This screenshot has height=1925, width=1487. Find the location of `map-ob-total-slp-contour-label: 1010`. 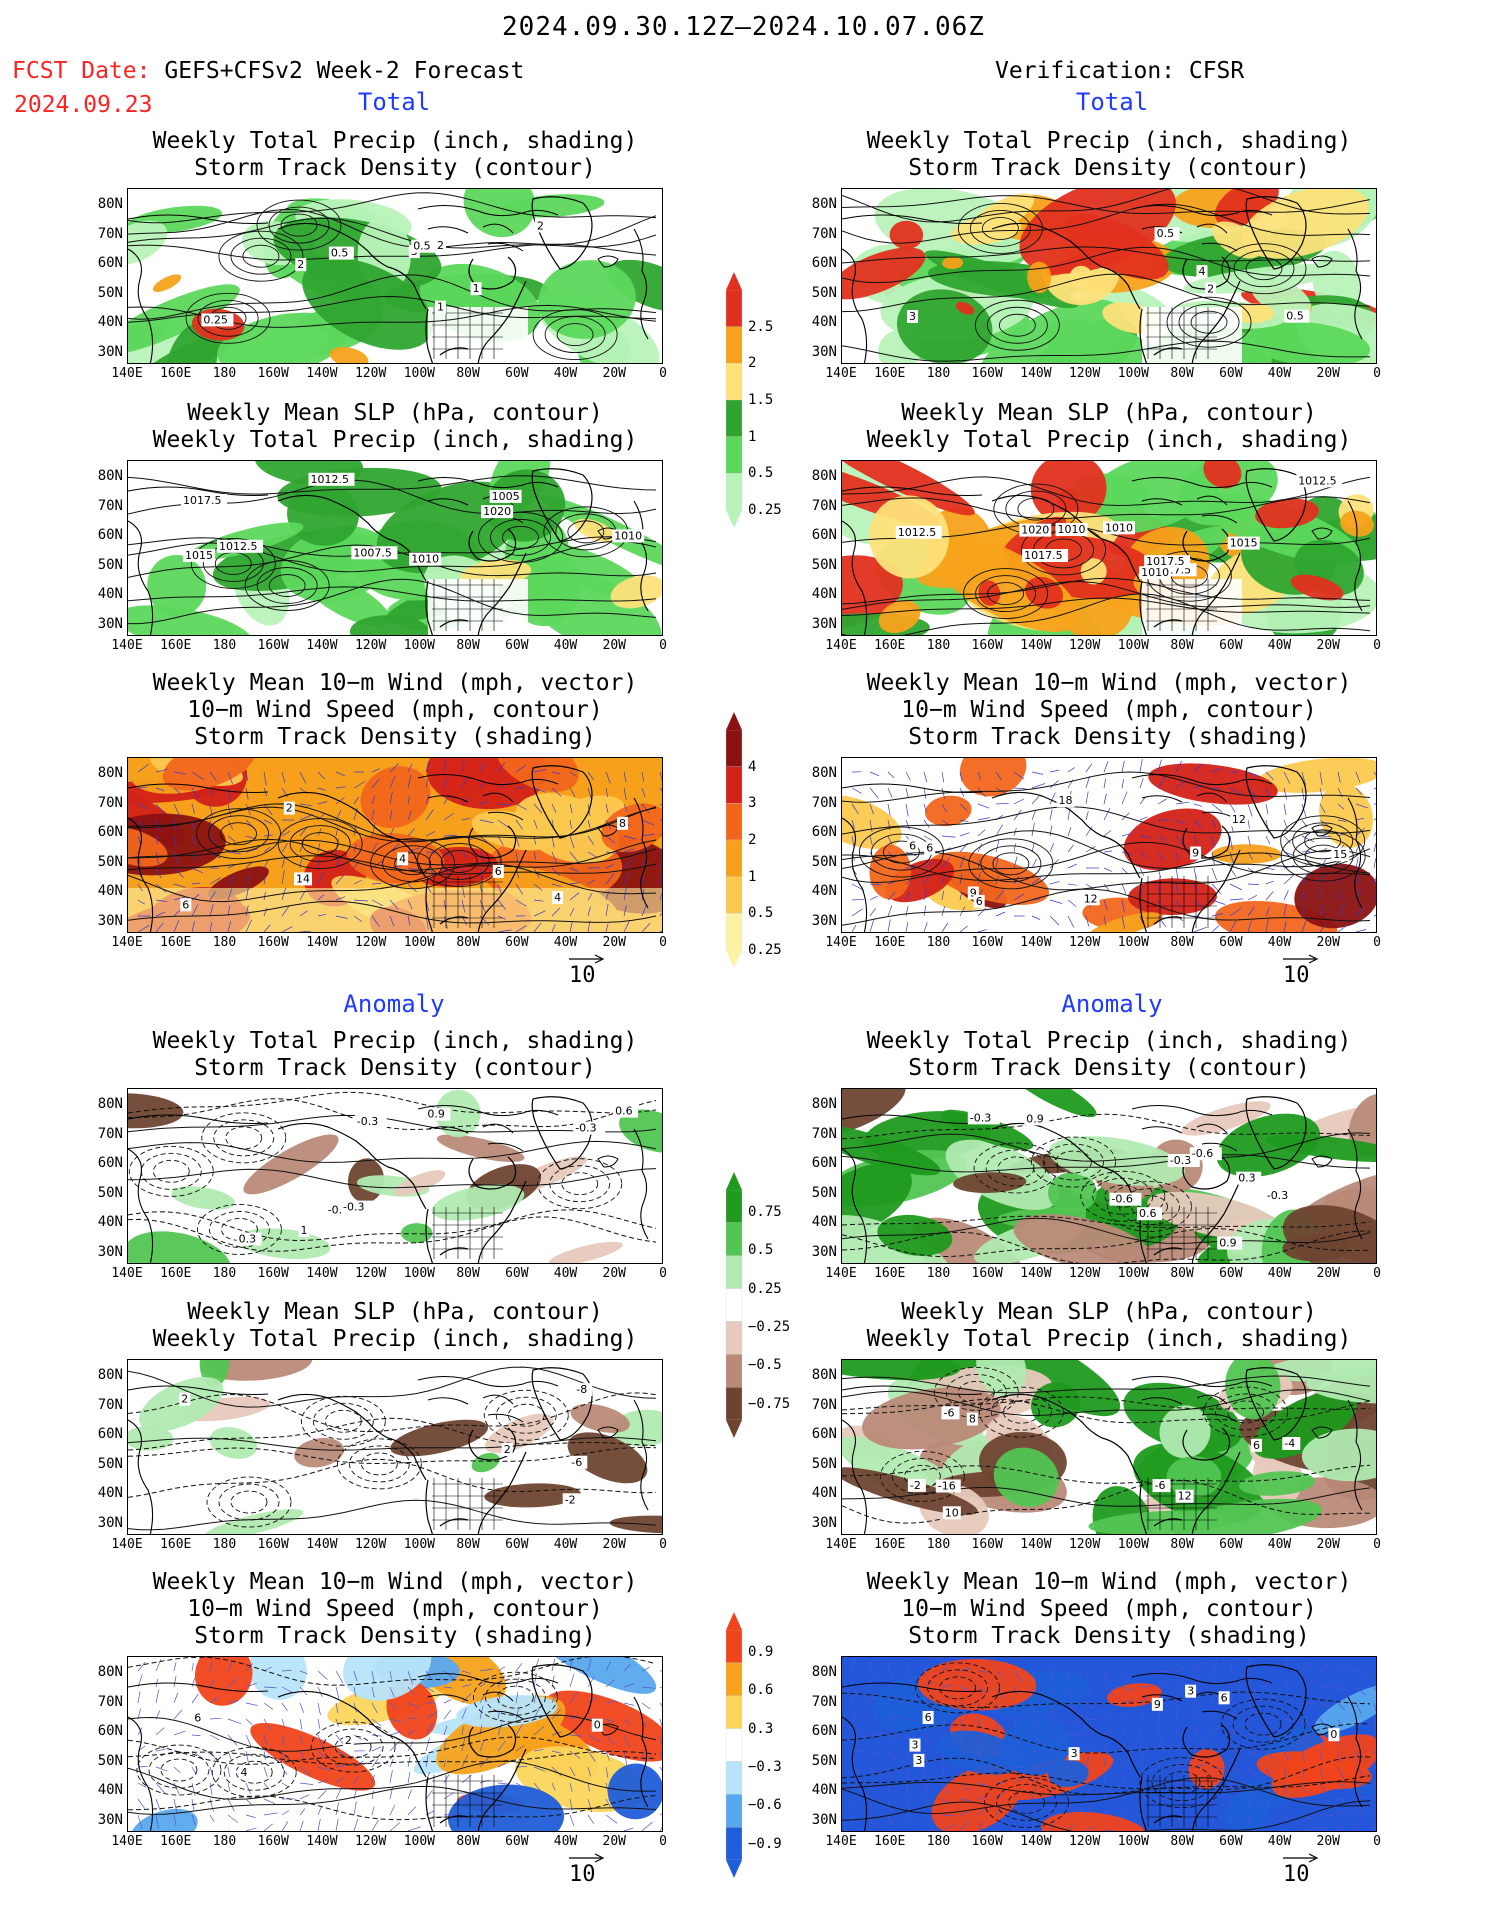

map-ob-total-slp-contour-label: 1010 is located at coordinates (1072, 529).